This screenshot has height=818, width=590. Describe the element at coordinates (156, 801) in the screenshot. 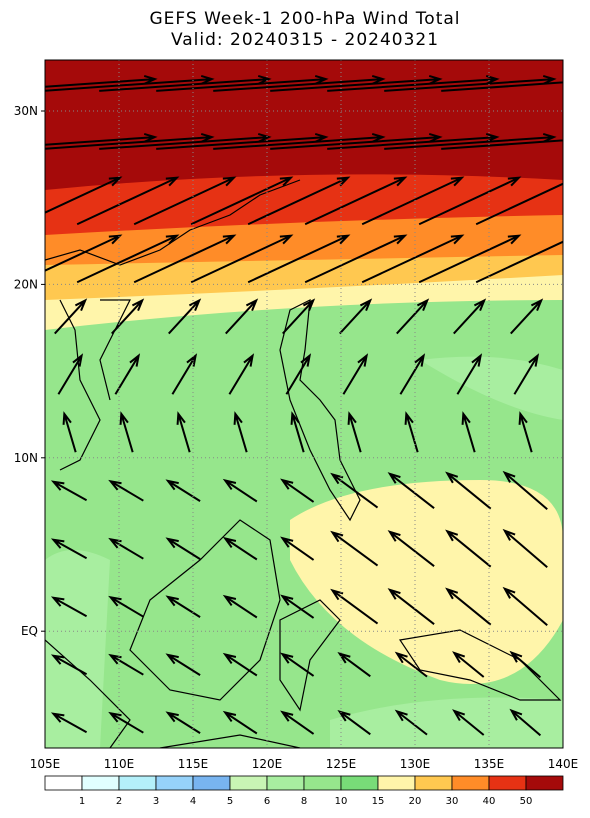

I see `colorbar-label: 3` at that location.